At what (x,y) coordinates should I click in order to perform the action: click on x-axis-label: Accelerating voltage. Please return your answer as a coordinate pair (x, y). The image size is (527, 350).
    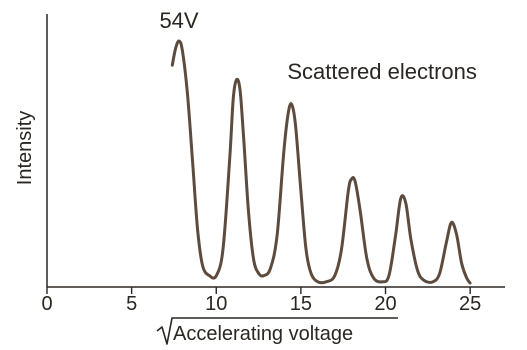
    Looking at the image, I should click on (263, 334).